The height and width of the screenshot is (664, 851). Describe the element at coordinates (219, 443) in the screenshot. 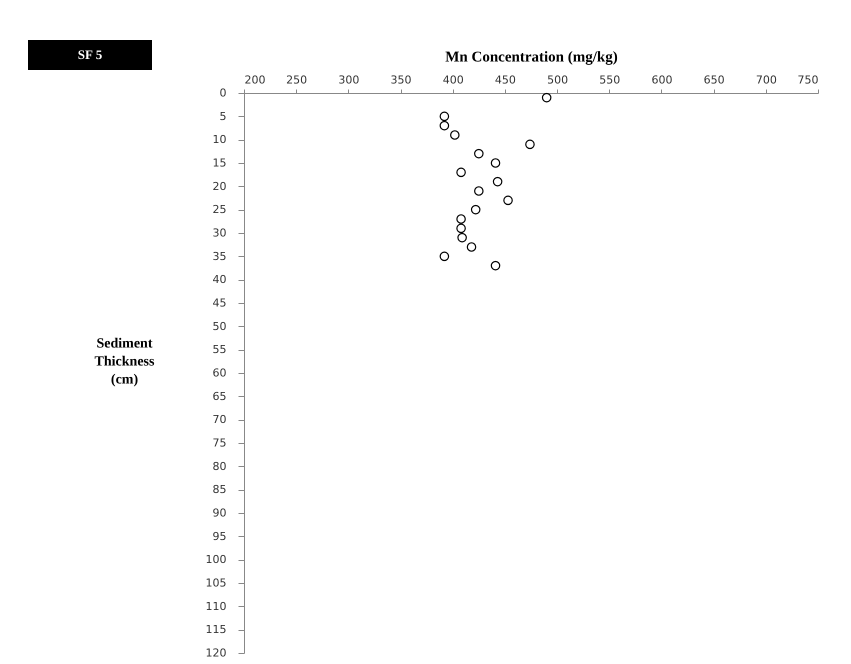

I see `y-tick-label: 75` at that location.